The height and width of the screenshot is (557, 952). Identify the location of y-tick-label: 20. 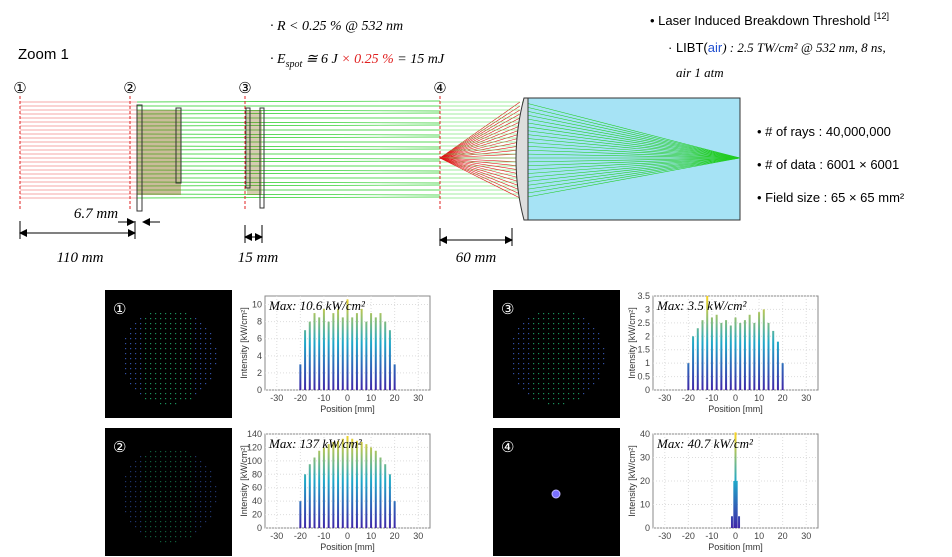
(257, 515).